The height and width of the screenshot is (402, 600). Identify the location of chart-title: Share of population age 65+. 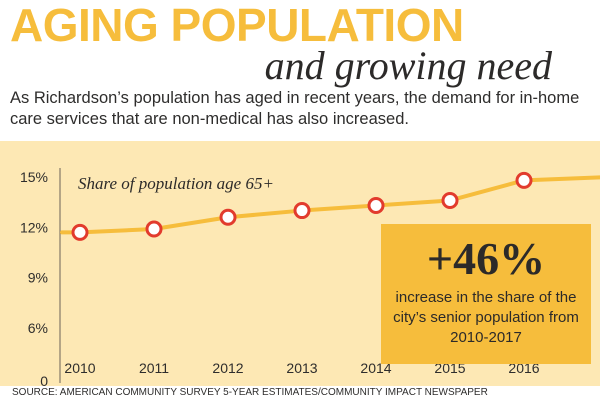
(176, 183).